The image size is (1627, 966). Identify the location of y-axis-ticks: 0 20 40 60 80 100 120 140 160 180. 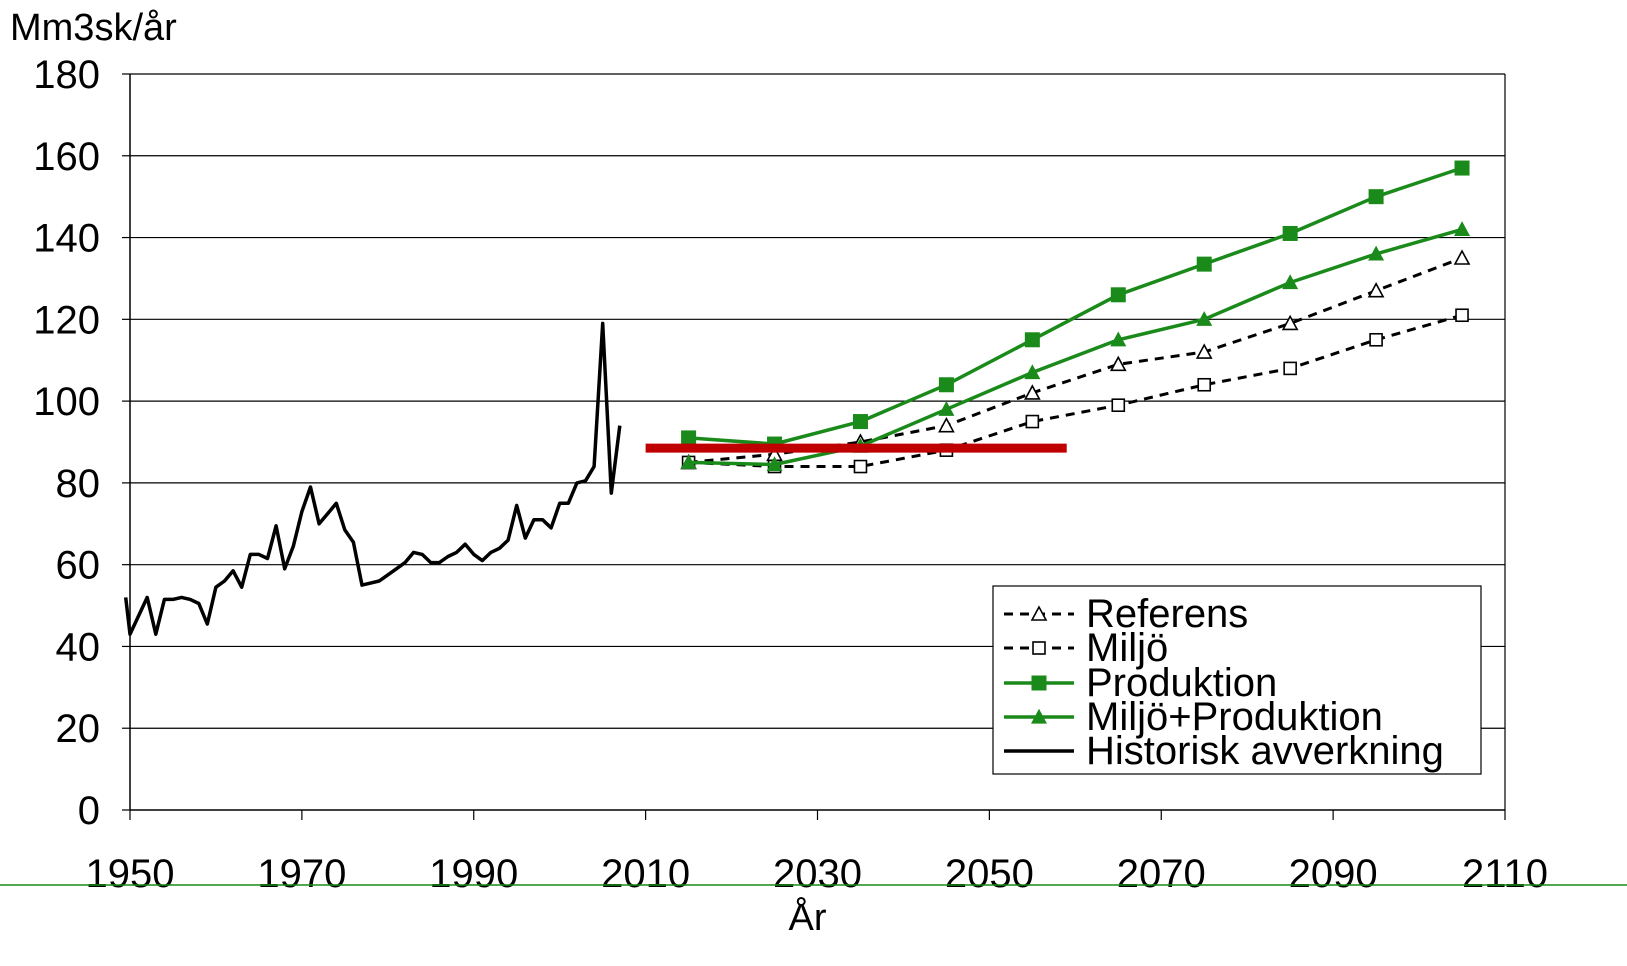
(81, 443).